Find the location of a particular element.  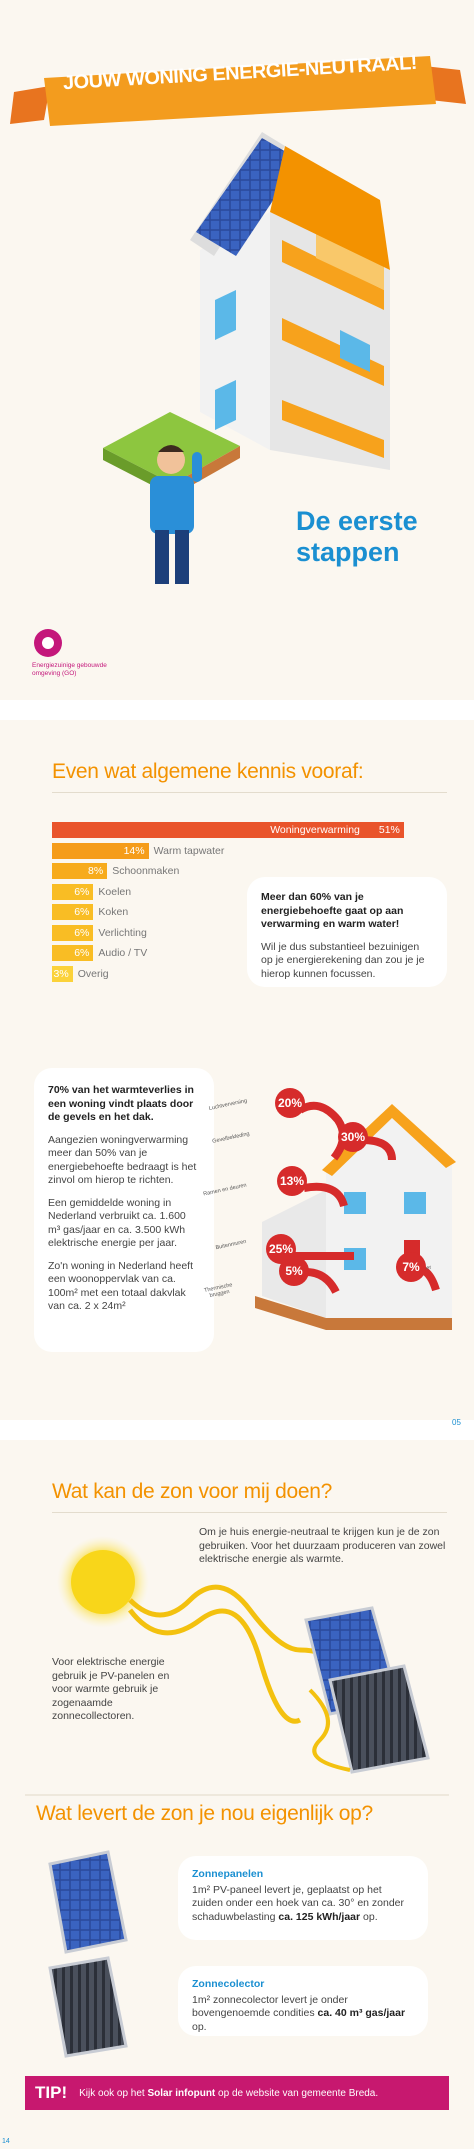

value-label: 14% is located at coordinates (134, 850).